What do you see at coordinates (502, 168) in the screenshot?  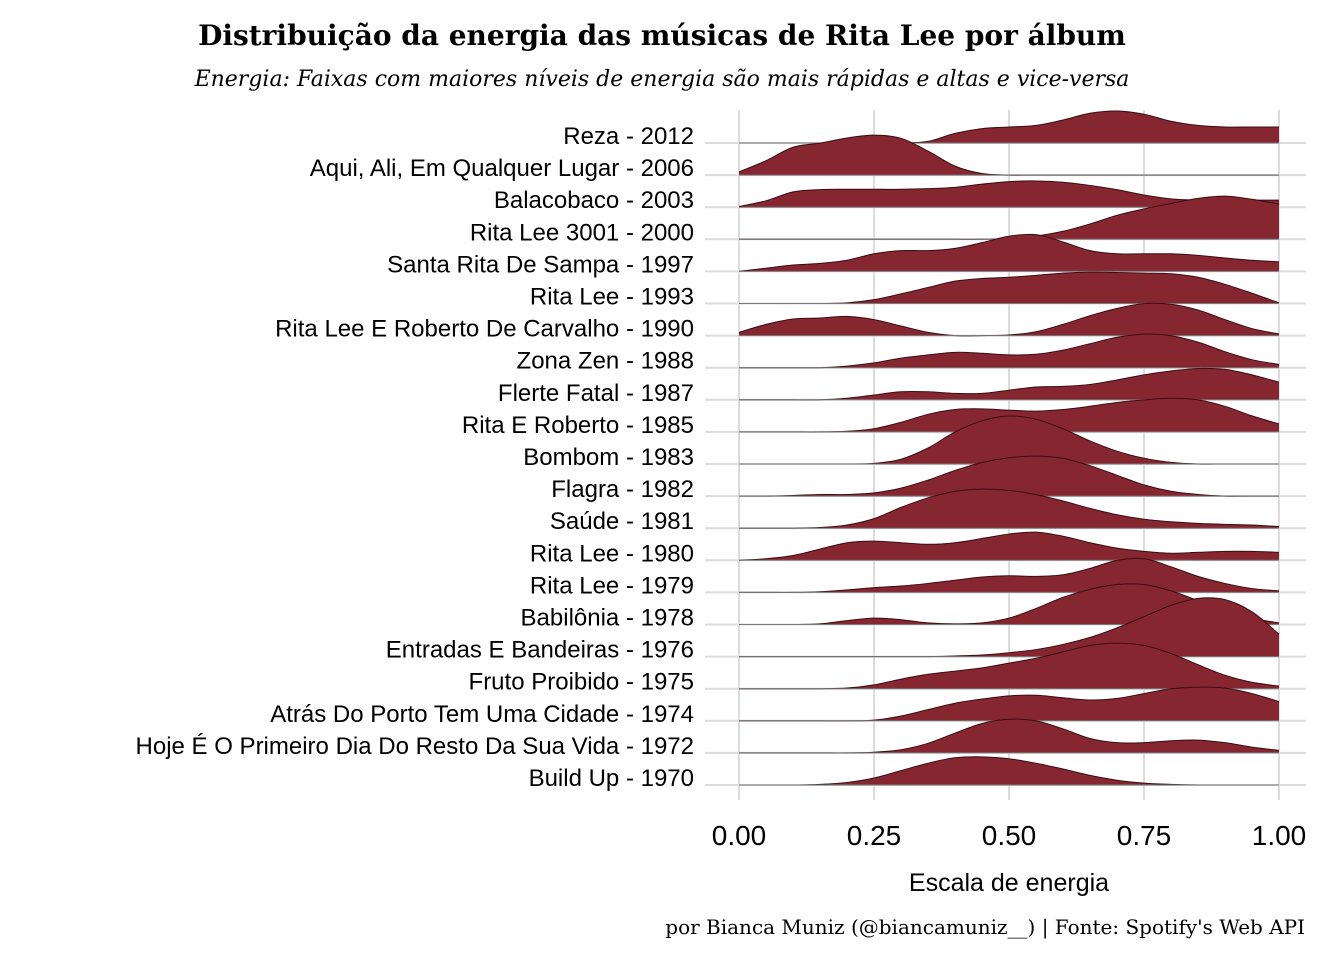 I see `y-category-label: Aqui, Ali, Em Qualquer Lugar - 2006` at bounding box center [502, 168].